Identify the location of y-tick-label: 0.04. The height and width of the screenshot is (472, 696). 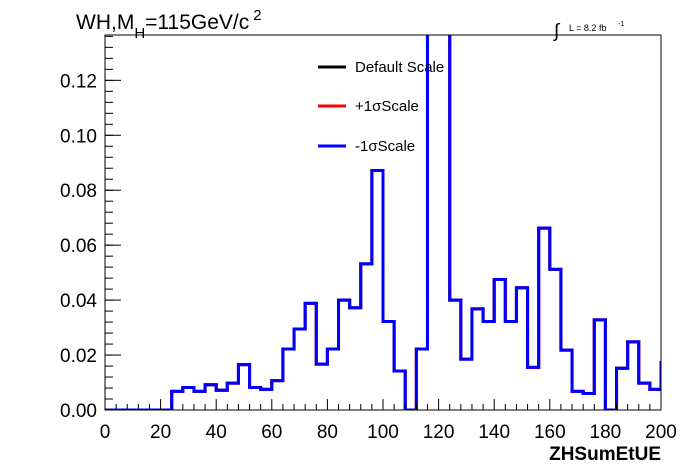
(78, 301).